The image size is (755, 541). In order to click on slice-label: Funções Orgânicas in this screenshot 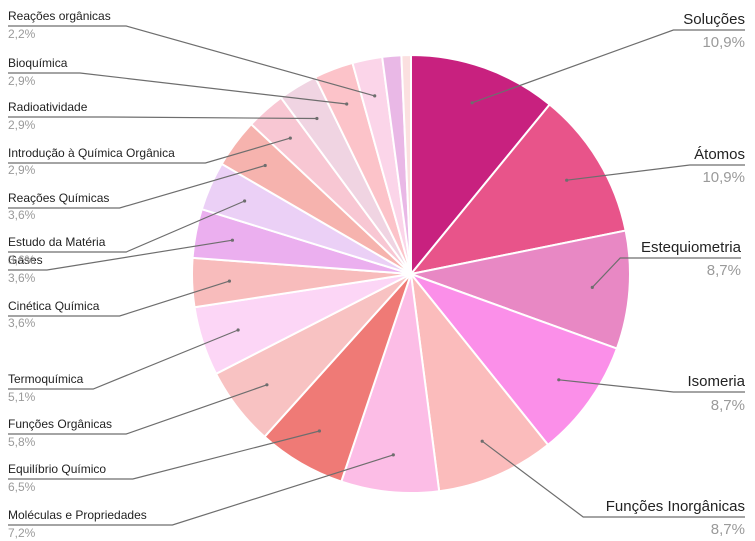, I will do `click(60, 424)`.